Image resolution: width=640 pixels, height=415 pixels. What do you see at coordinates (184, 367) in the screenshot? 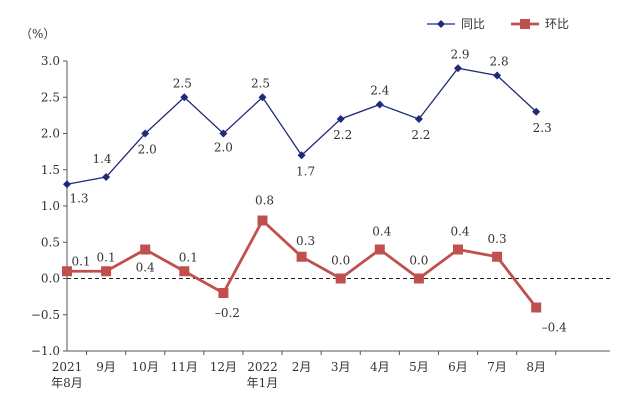
I see `x-tick-label: 11月` at bounding box center [184, 367].